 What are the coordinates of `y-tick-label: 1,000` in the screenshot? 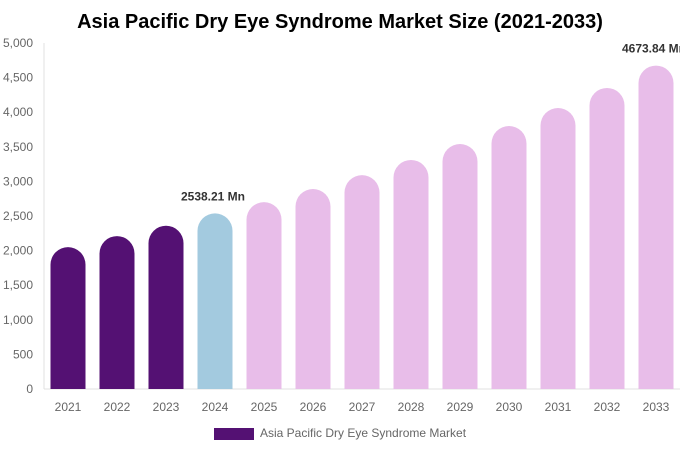 It's located at (18, 320).